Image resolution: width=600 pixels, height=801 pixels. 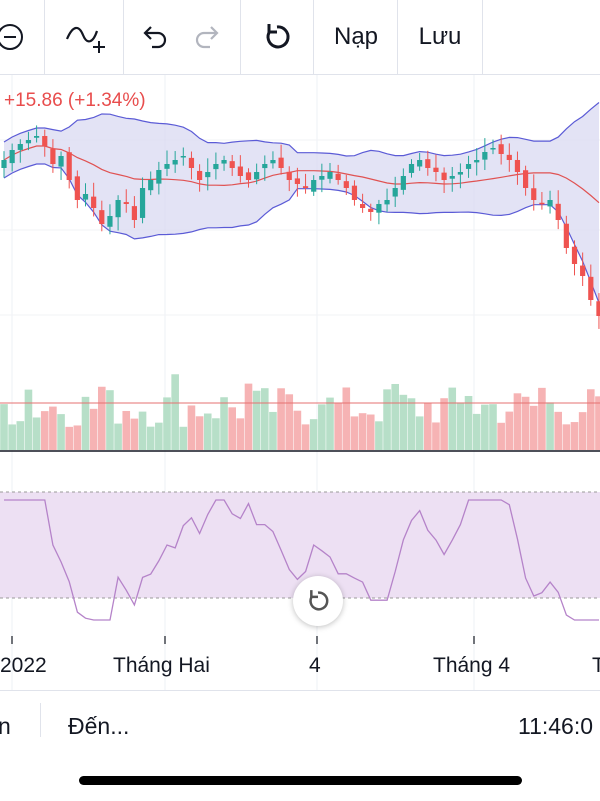 I want to click on reset-icon, so click(x=278, y=36).